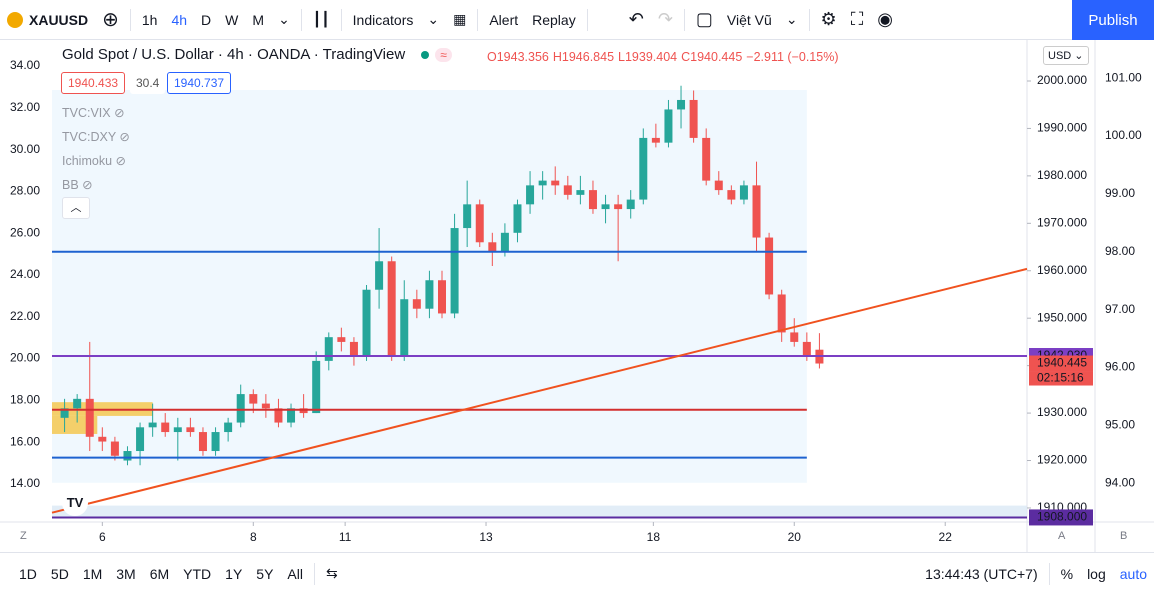  I want to click on interval: 4h, so click(179, 19).